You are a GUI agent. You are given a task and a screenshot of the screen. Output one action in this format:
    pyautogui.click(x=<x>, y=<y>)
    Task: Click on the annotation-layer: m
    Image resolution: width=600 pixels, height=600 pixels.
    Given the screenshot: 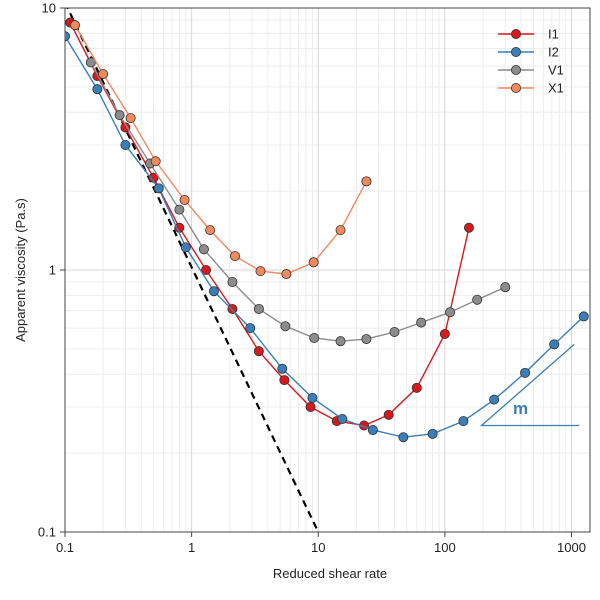 What is the action you would take?
    pyautogui.click(x=529, y=385)
    